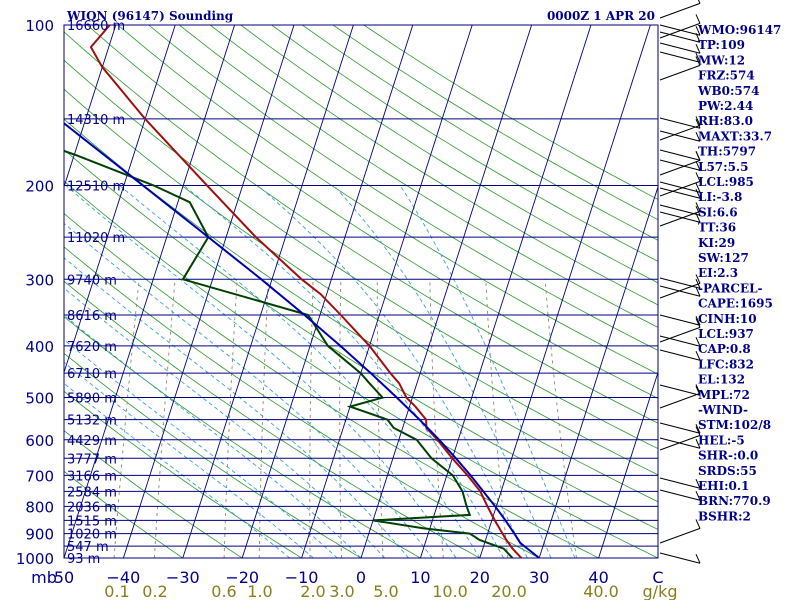  What do you see at coordinates (660, 591) in the screenshot?
I see `mixing-ratio-unit: g/kg` at bounding box center [660, 591].